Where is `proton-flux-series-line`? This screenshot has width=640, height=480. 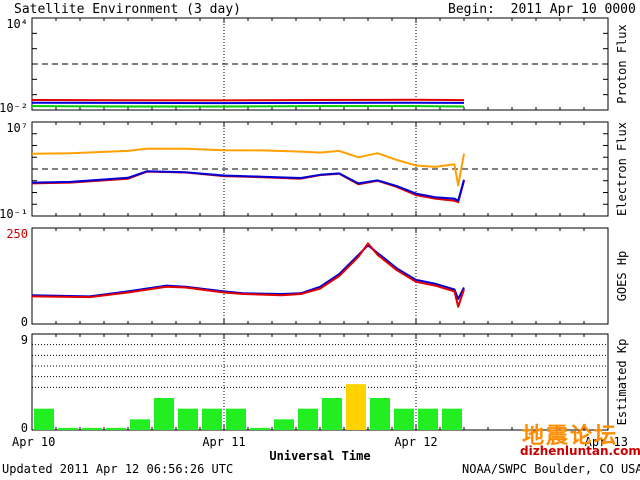 proton-flux-series-line is located at coordinates (248, 100).